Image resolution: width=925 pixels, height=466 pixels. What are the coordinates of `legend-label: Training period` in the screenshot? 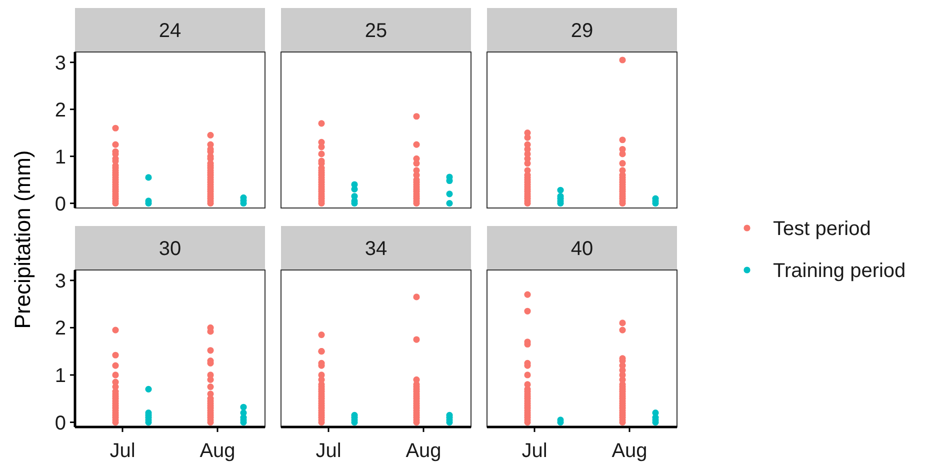 It's located at (839, 271).